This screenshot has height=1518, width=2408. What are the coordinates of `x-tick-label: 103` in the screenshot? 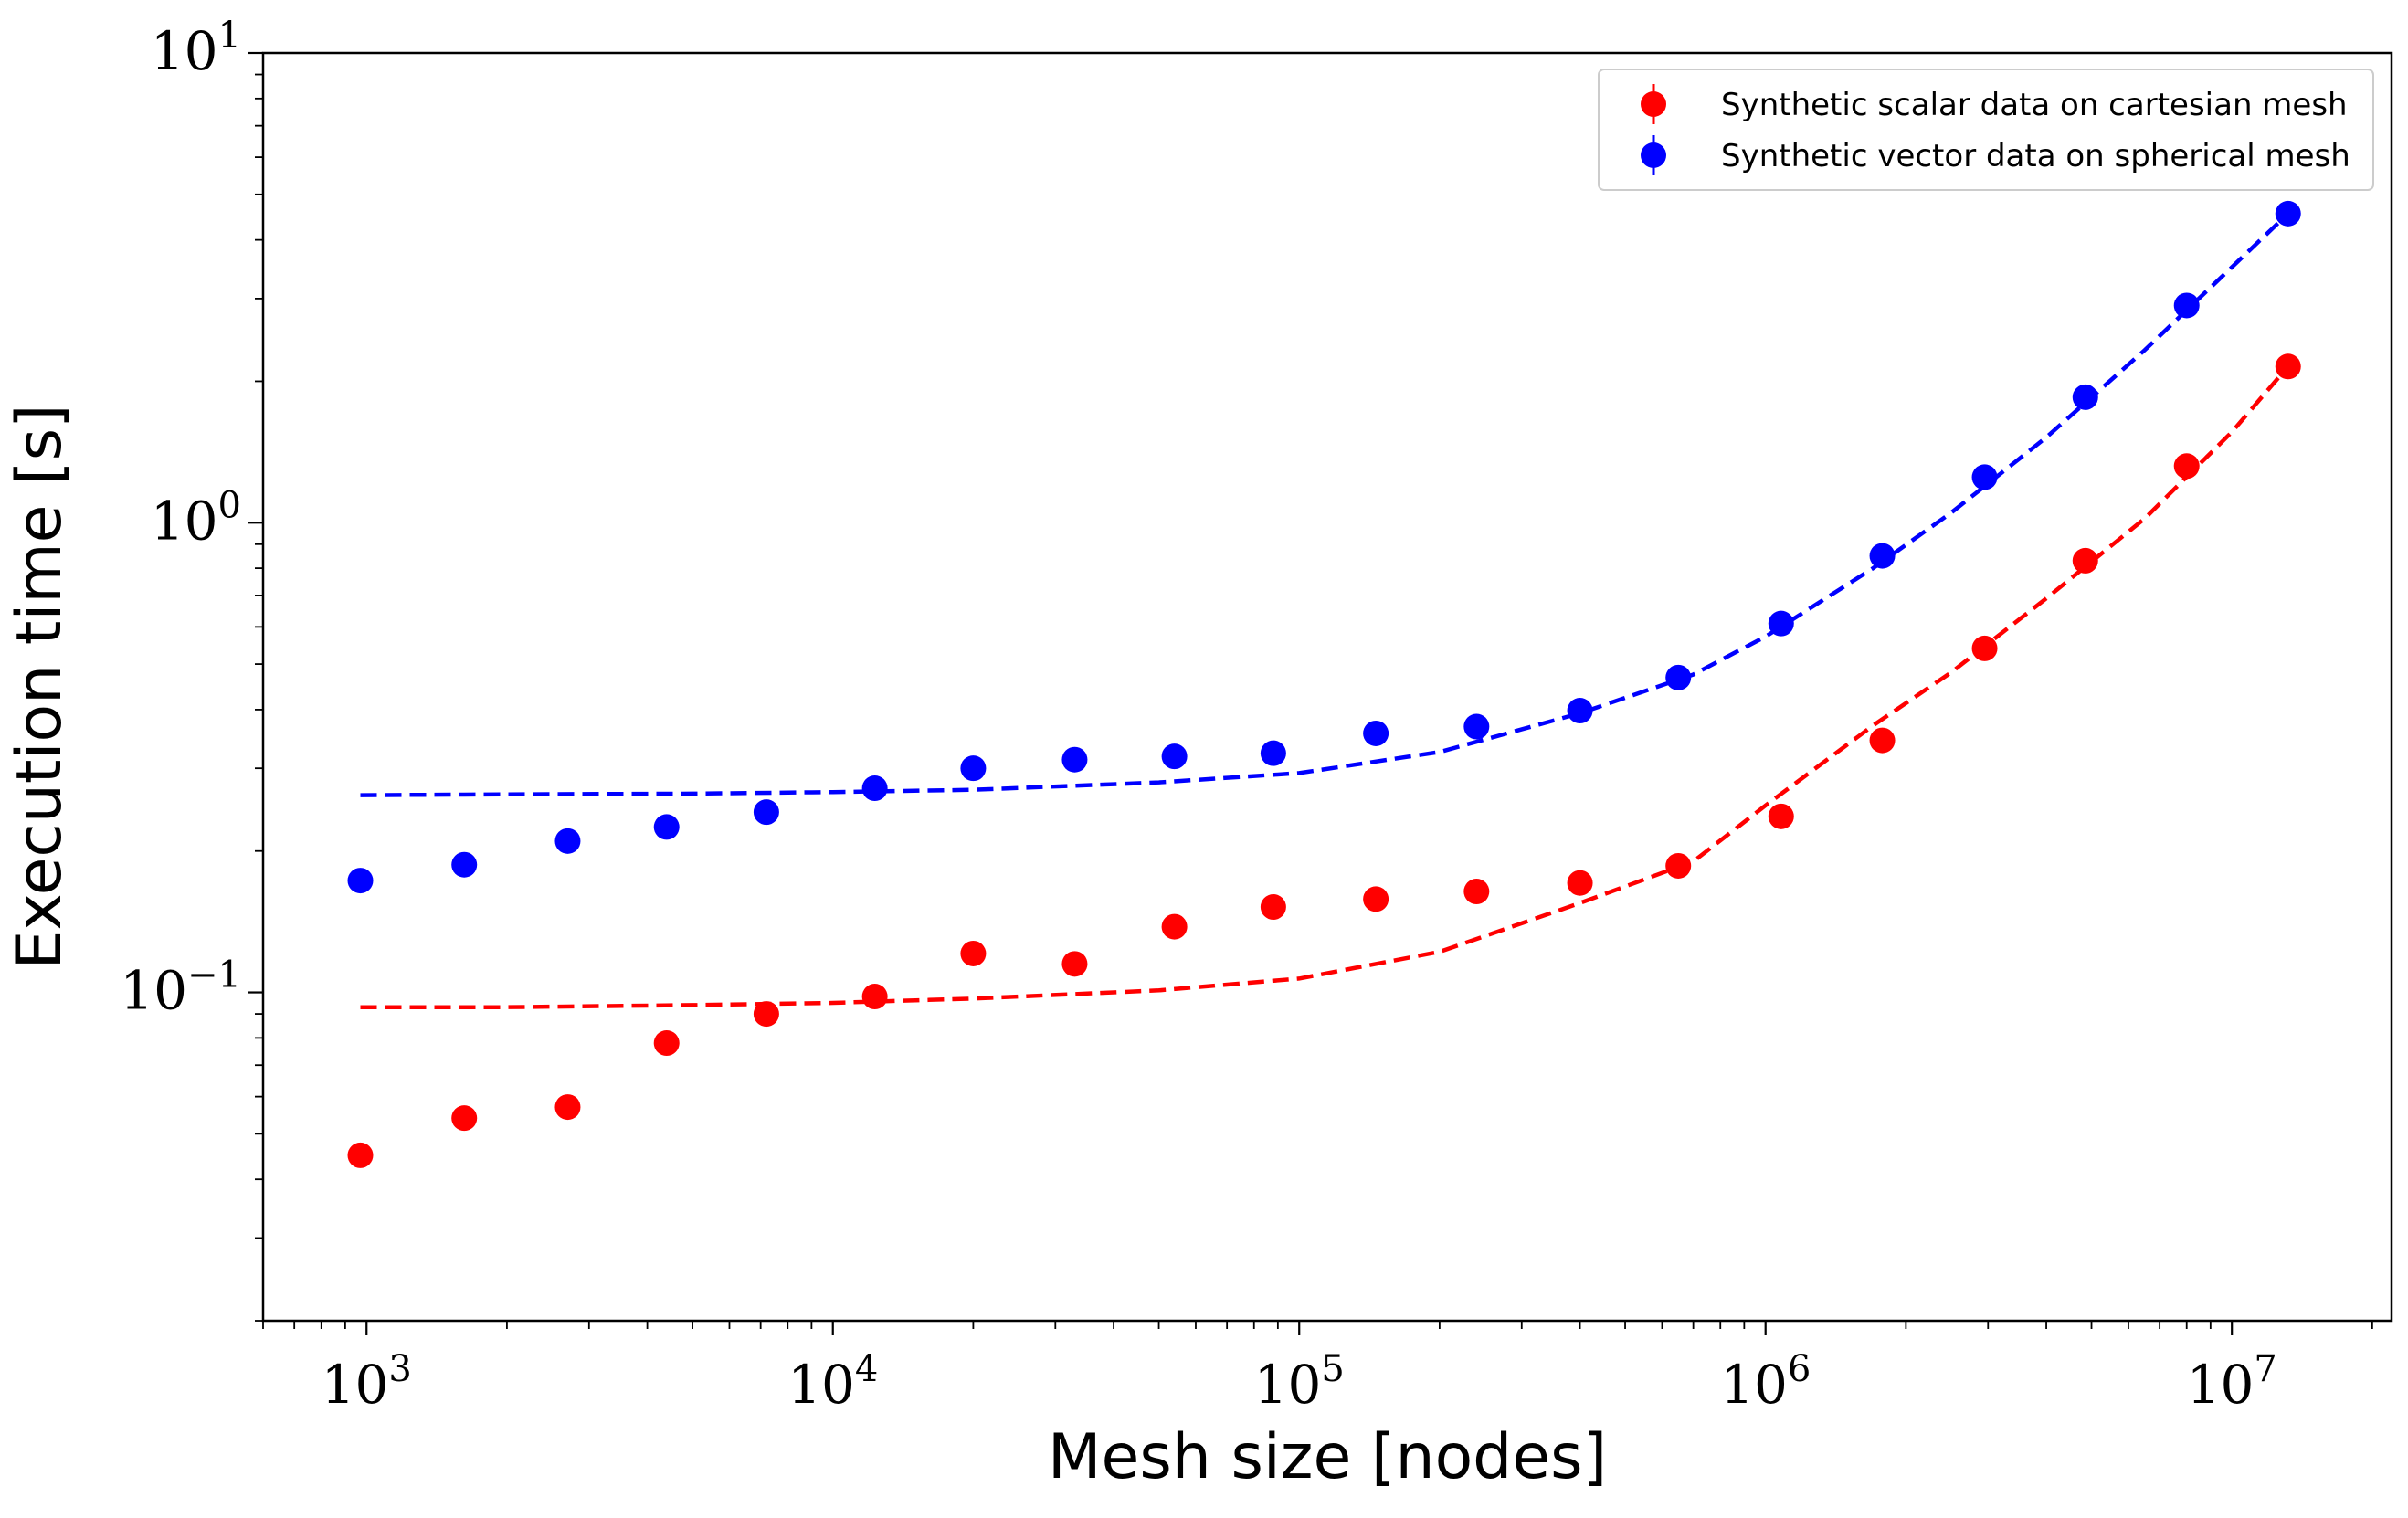 It's located at (367, 1382).